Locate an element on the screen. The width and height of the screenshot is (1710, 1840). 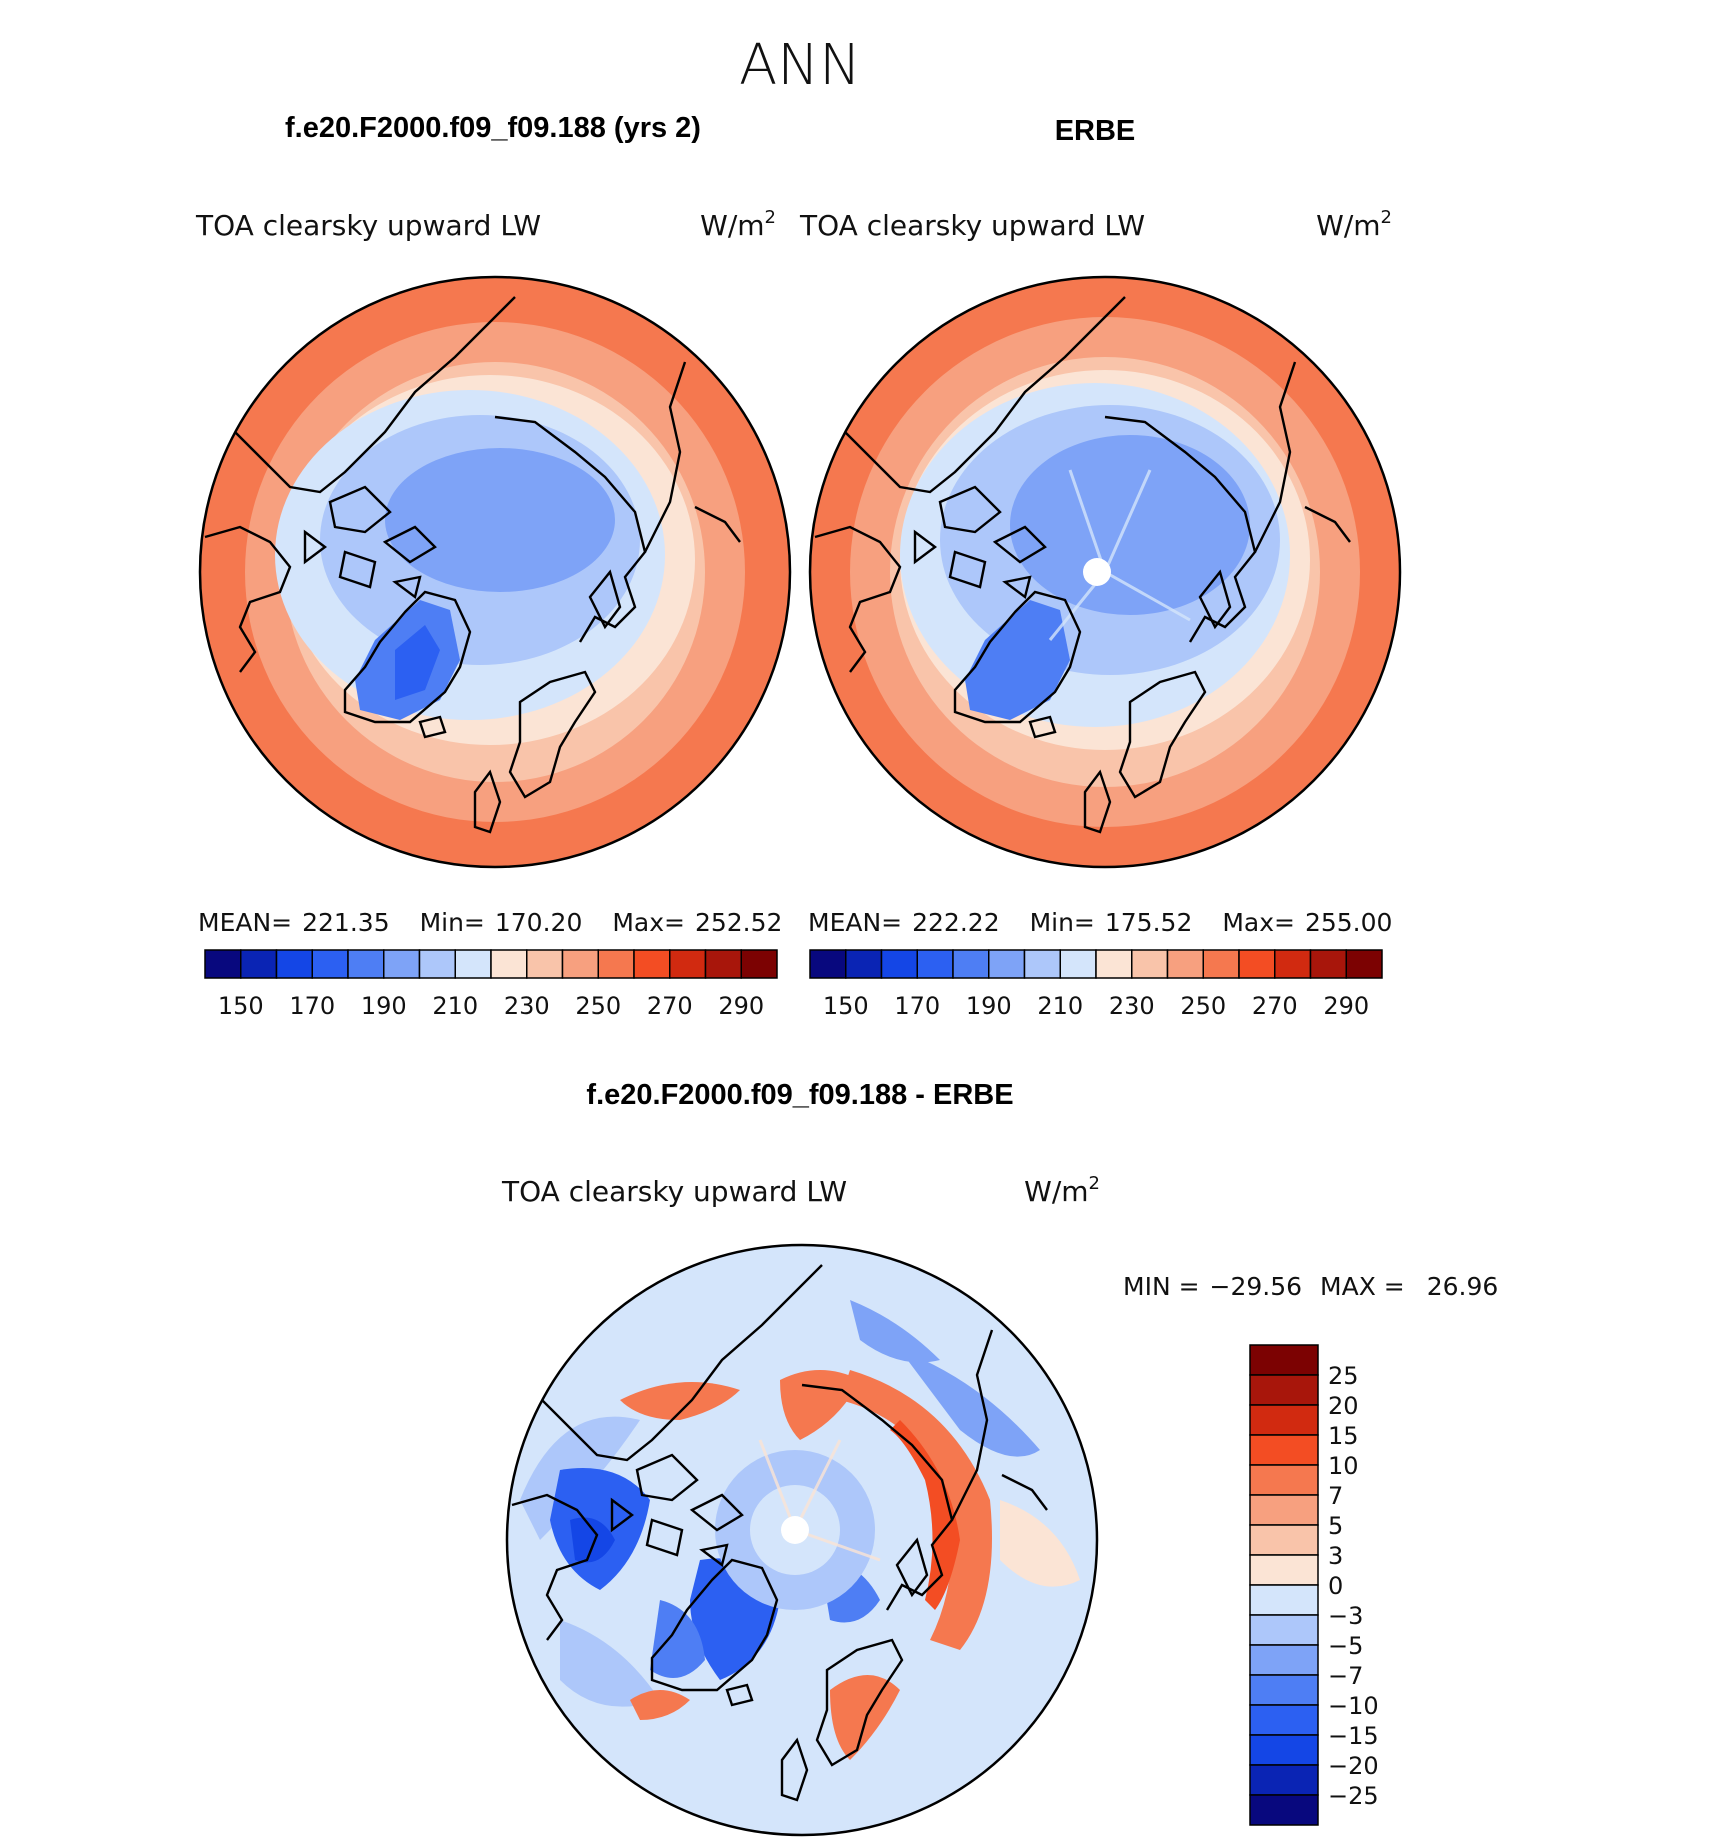
panel-obs-map is located at coordinates (1105, 572).